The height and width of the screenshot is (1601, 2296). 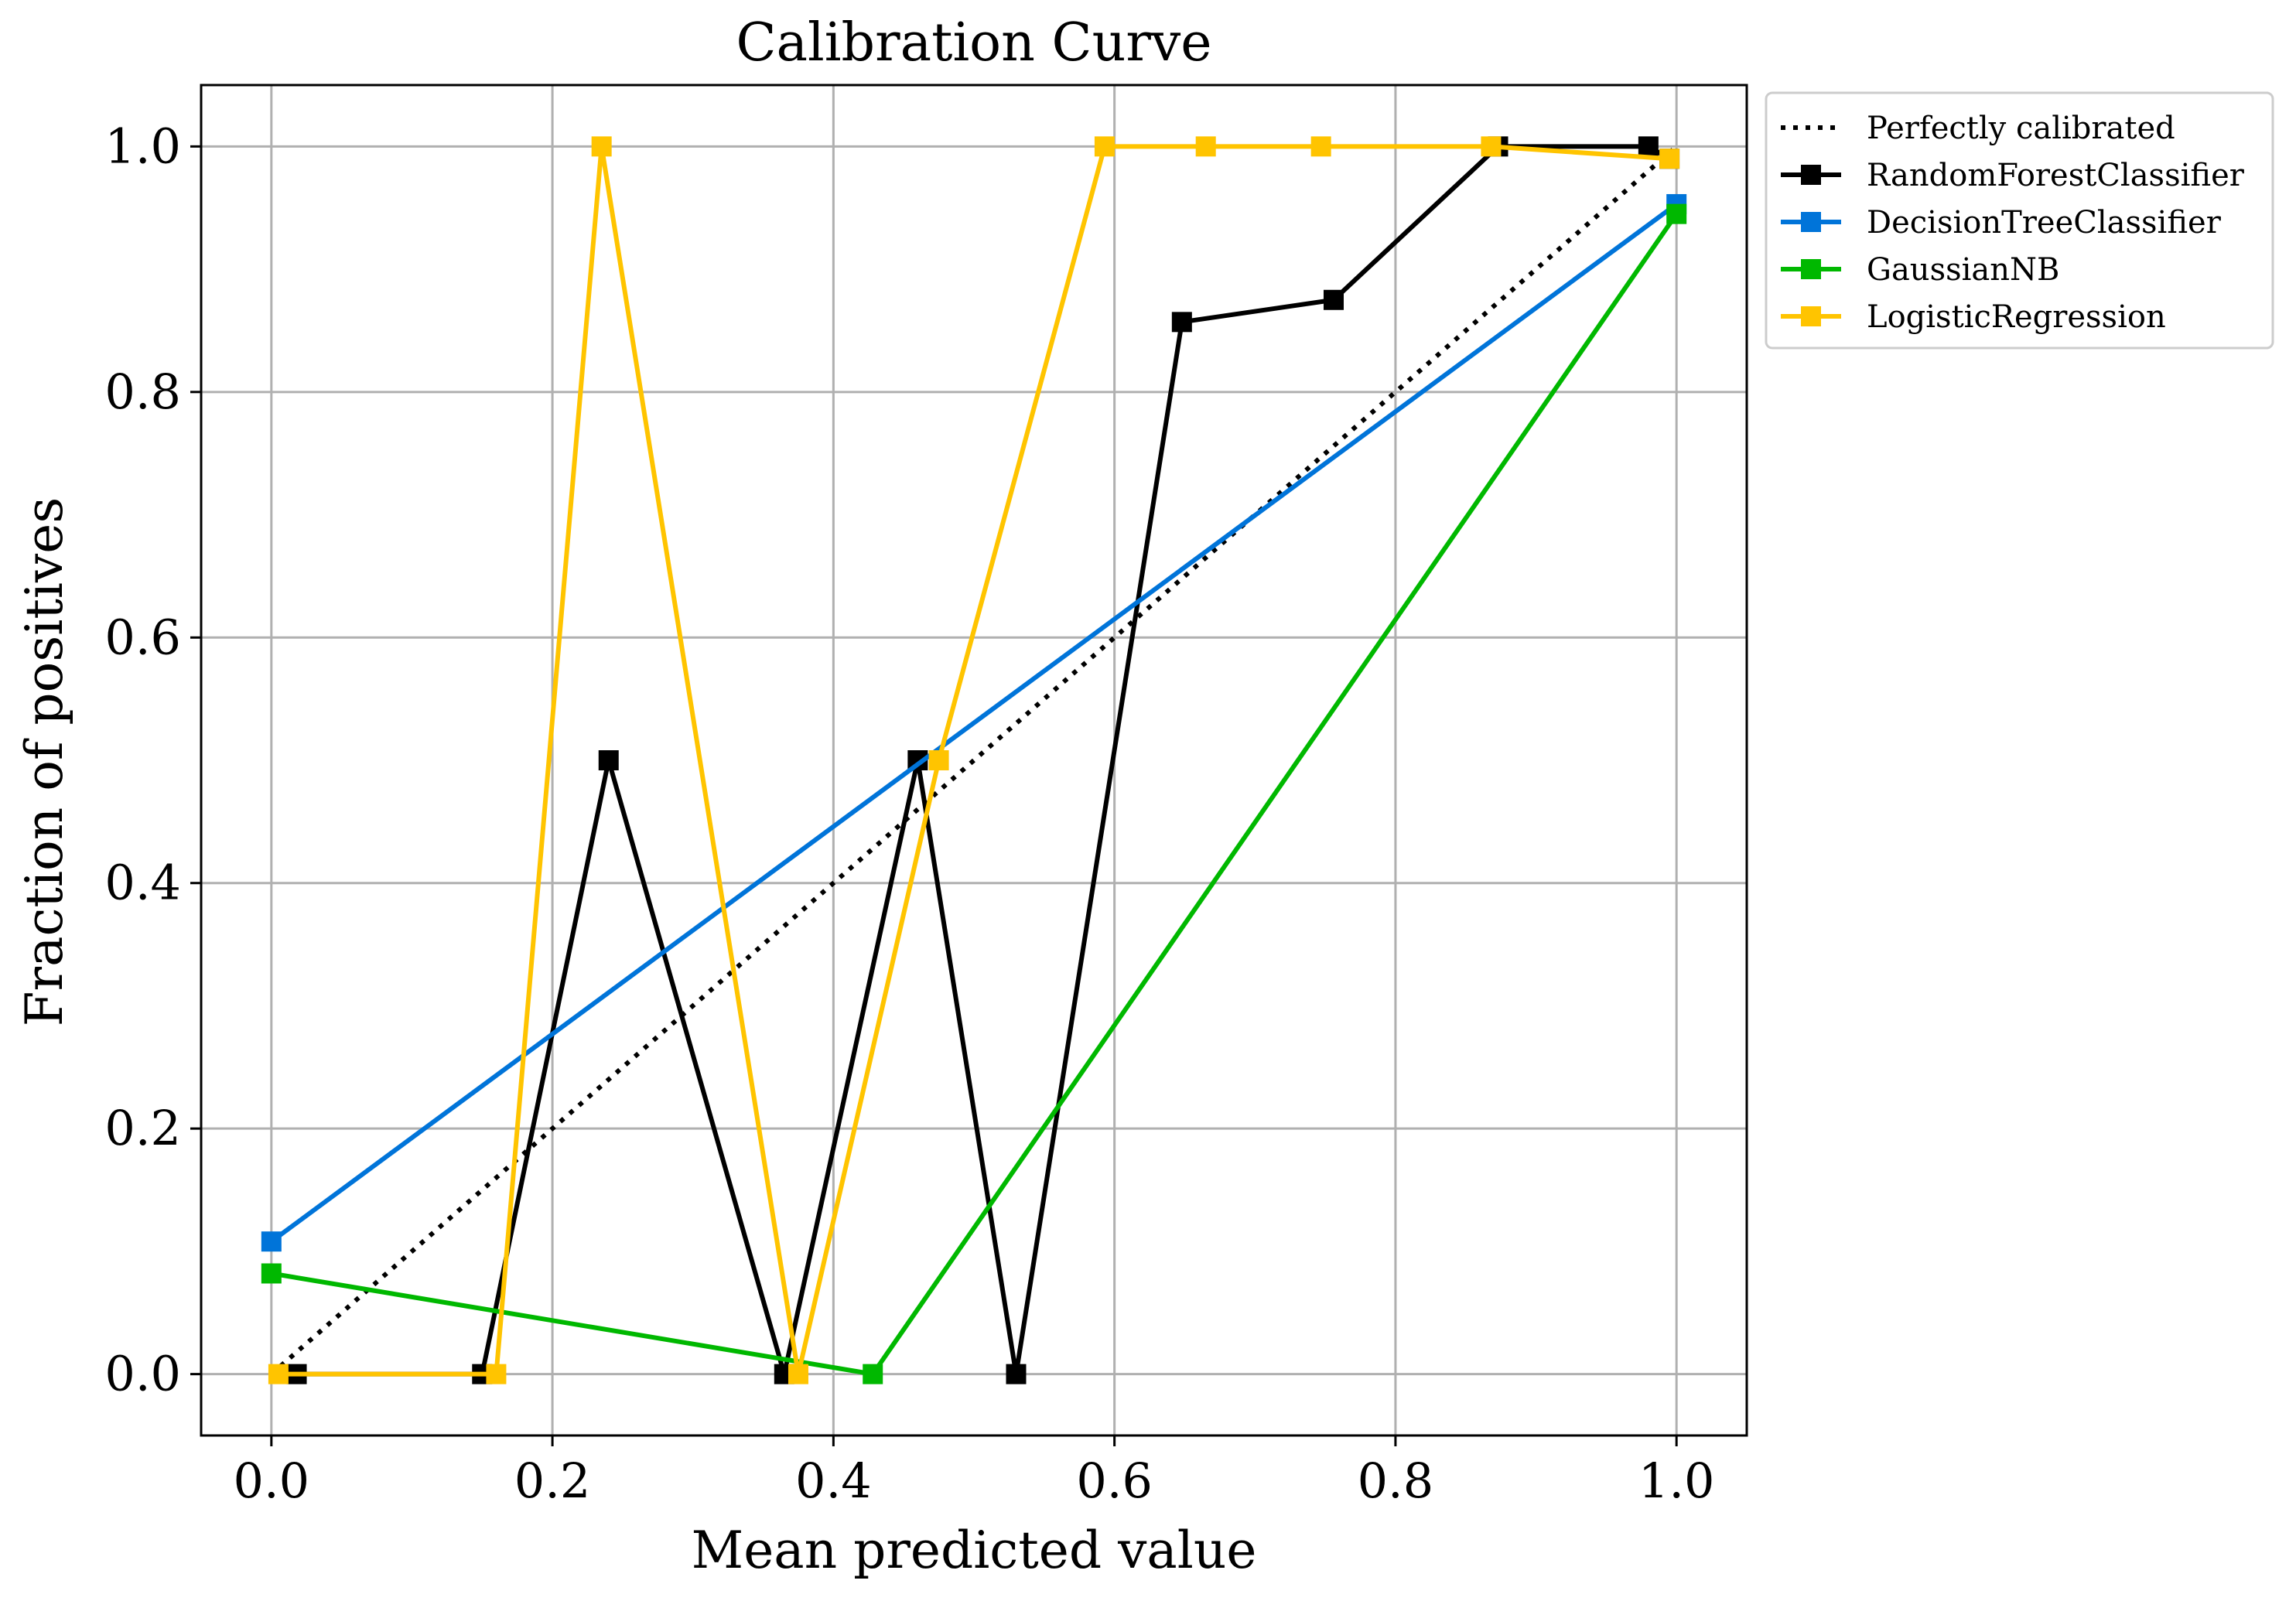 What do you see at coordinates (1811, 222) in the screenshot?
I see `legend-marker-decisiontreeclassifier` at bounding box center [1811, 222].